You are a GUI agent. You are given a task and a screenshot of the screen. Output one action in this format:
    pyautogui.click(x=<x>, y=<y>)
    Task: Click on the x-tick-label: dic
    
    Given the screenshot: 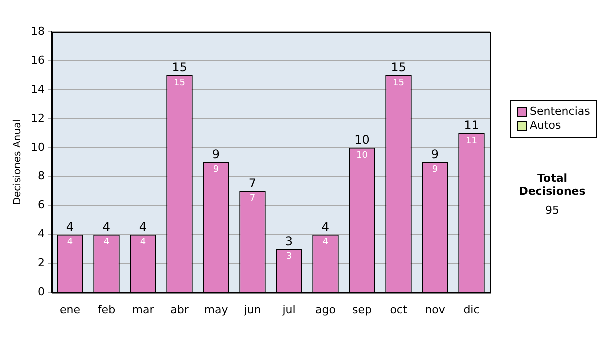 What is the action you would take?
    pyautogui.click(x=472, y=309)
    